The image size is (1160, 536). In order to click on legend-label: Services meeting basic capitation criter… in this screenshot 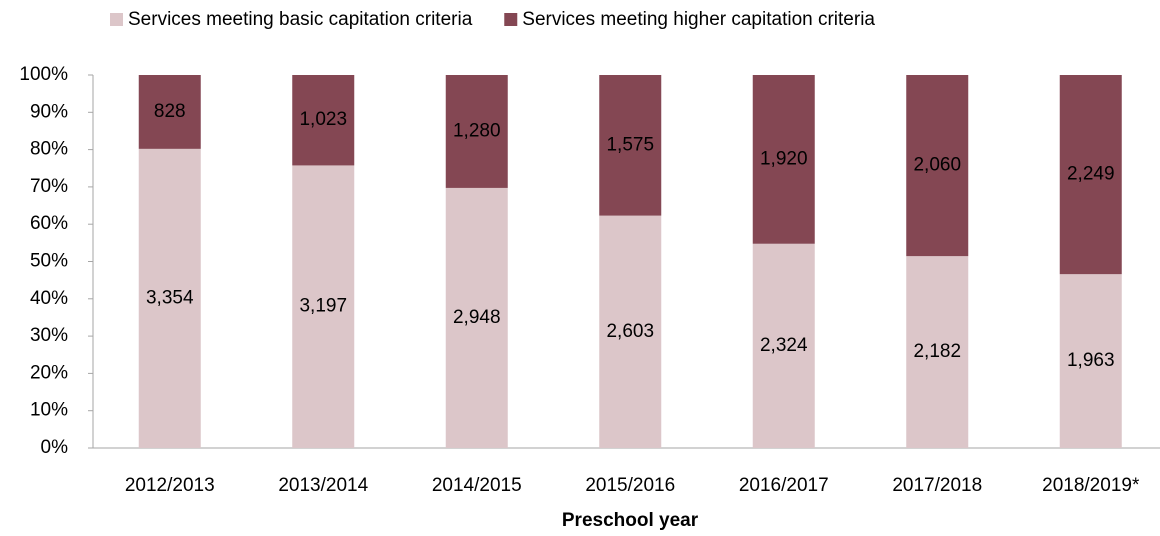, I will do `click(300, 19)`.